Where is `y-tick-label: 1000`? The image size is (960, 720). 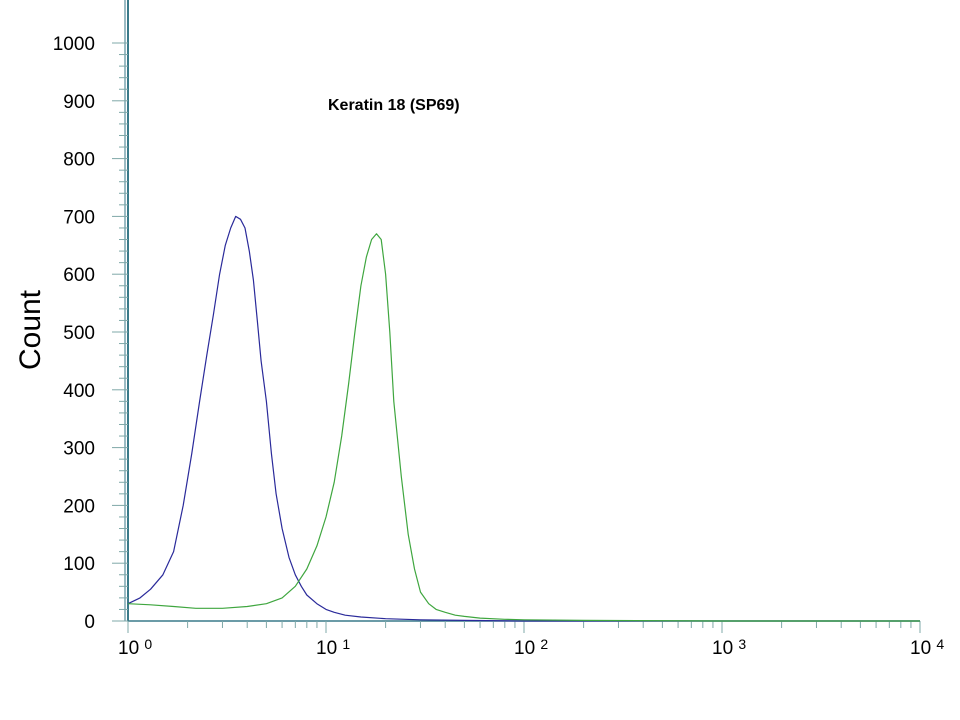 y-tick-label: 1000 is located at coordinates (74, 44).